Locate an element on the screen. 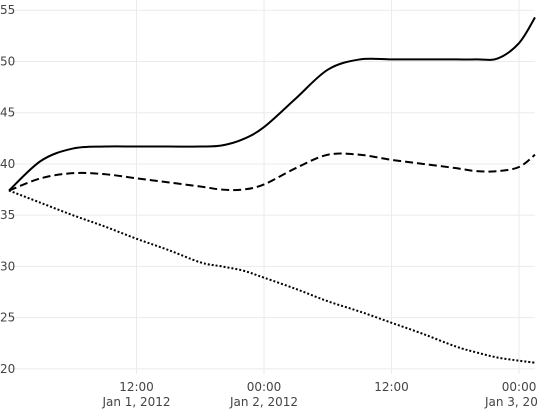  y-tick-label: 35 is located at coordinates (7, 215).